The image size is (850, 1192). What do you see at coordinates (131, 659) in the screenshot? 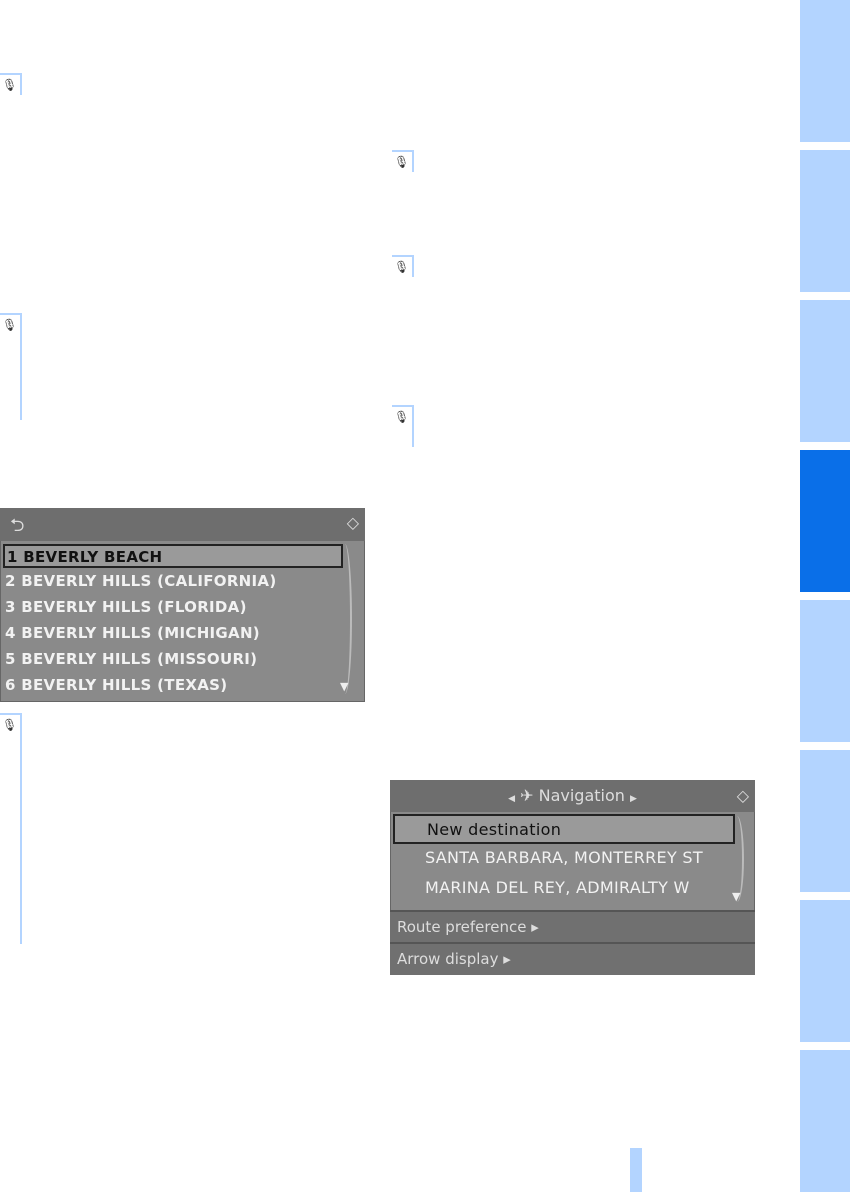
I see `list-item: 5 BEVERLY HILLS (MISSOURI)` at bounding box center [131, 659].